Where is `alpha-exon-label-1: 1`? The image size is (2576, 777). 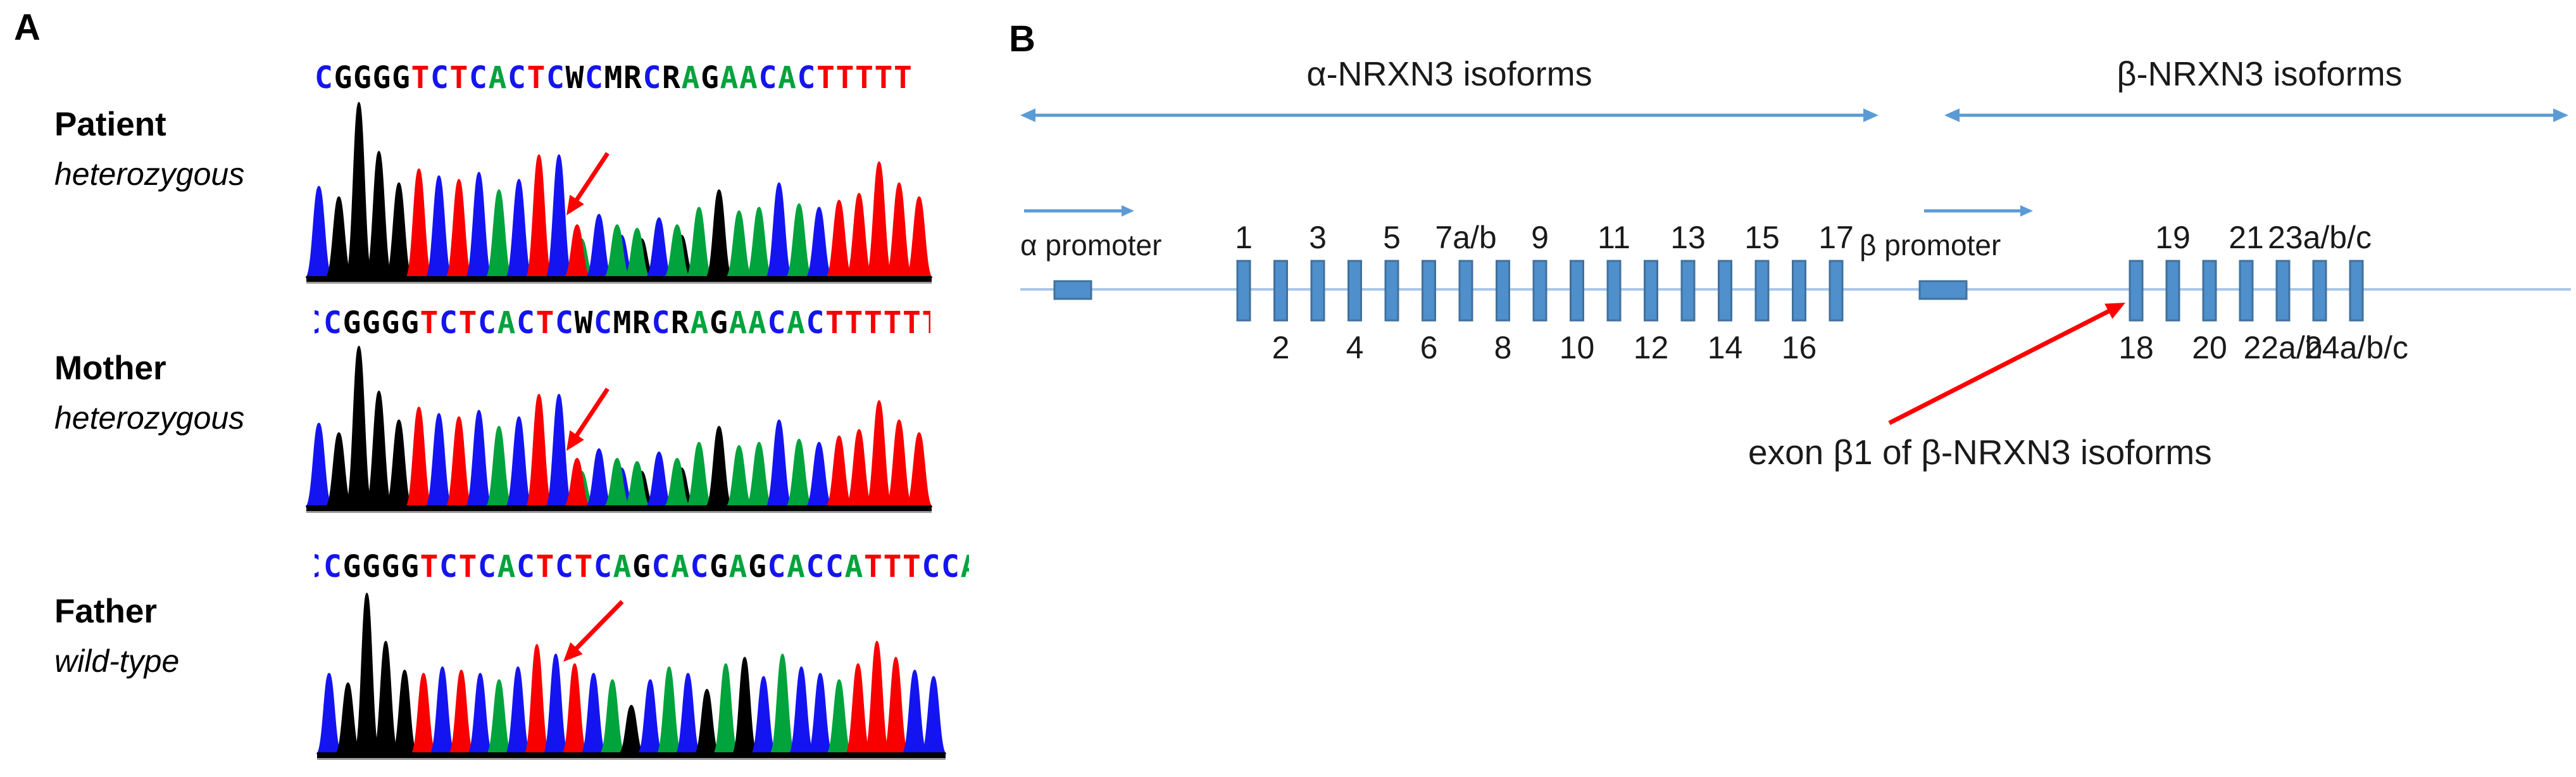
alpha-exon-label-1: 1 is located at coordinates (1244, 237).